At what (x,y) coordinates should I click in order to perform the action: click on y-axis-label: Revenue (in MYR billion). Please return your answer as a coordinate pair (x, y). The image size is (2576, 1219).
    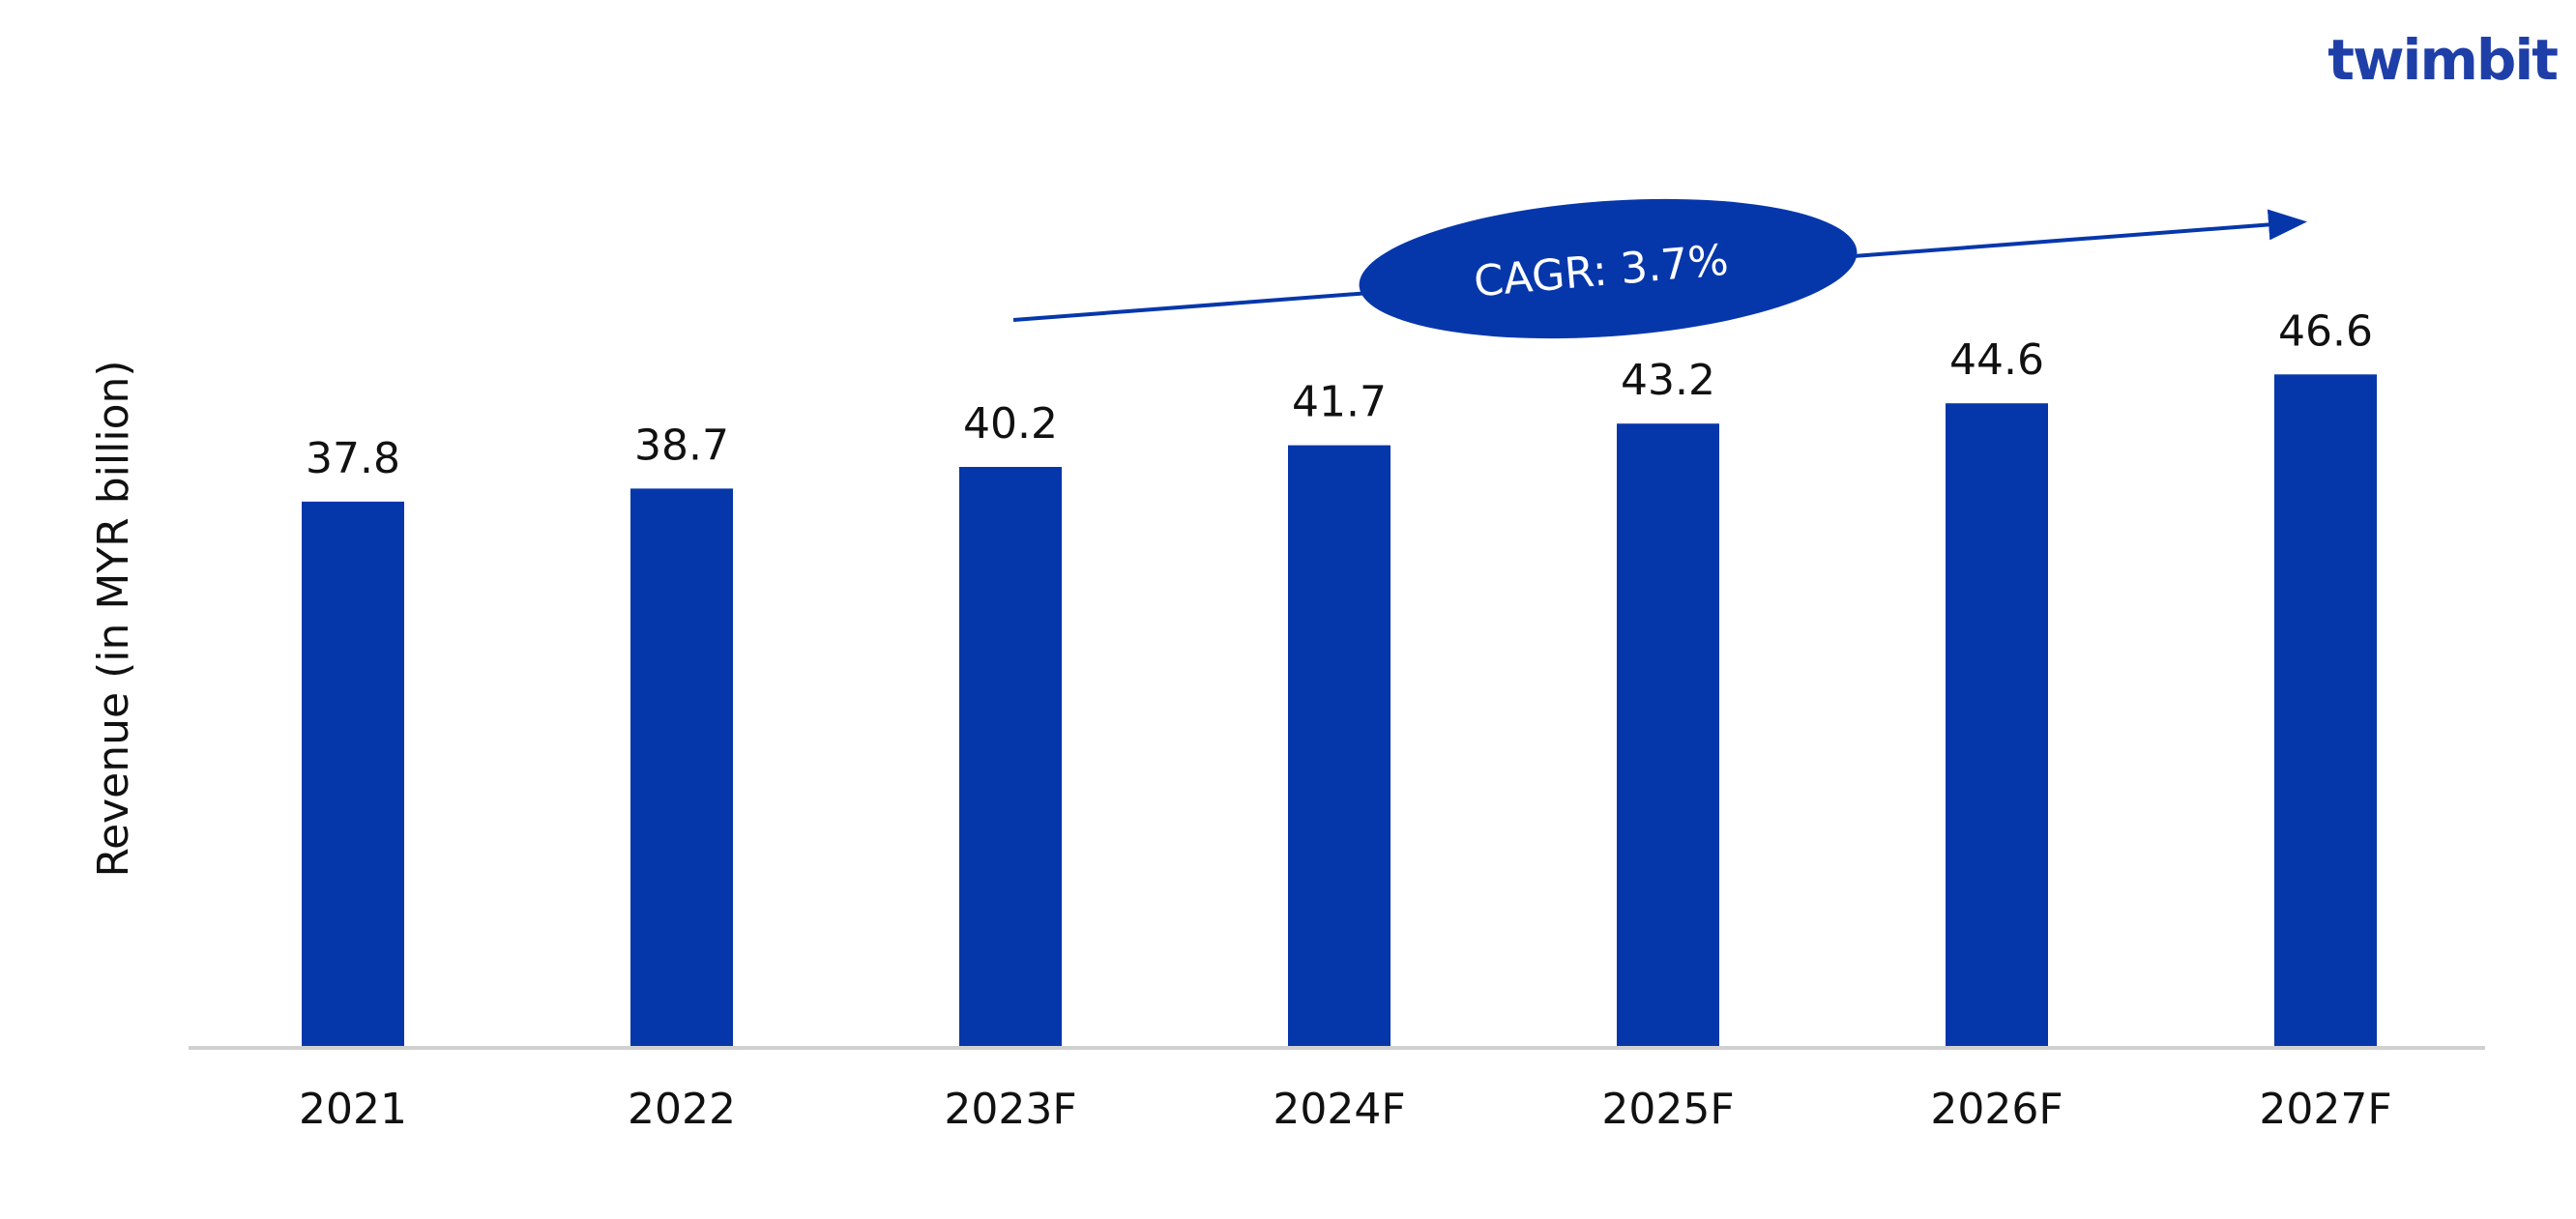
    Looking at the image, I should click on (113, 619).